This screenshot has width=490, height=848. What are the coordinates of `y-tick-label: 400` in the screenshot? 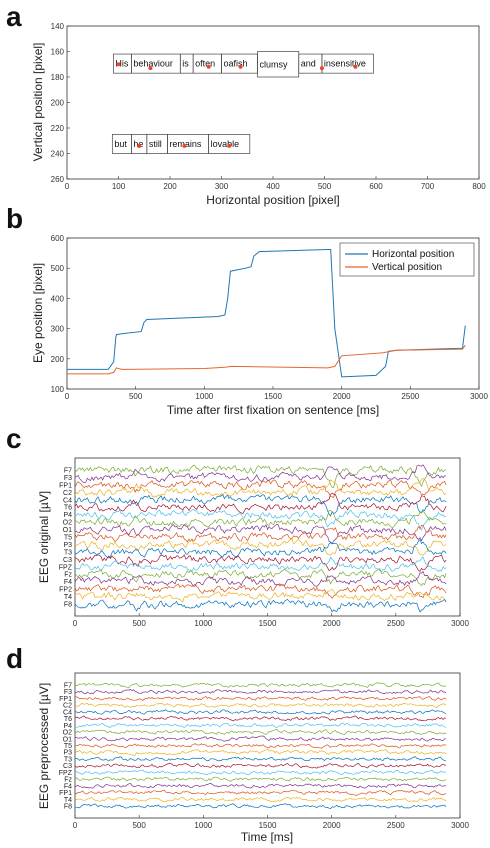 It's located at (58, 298).